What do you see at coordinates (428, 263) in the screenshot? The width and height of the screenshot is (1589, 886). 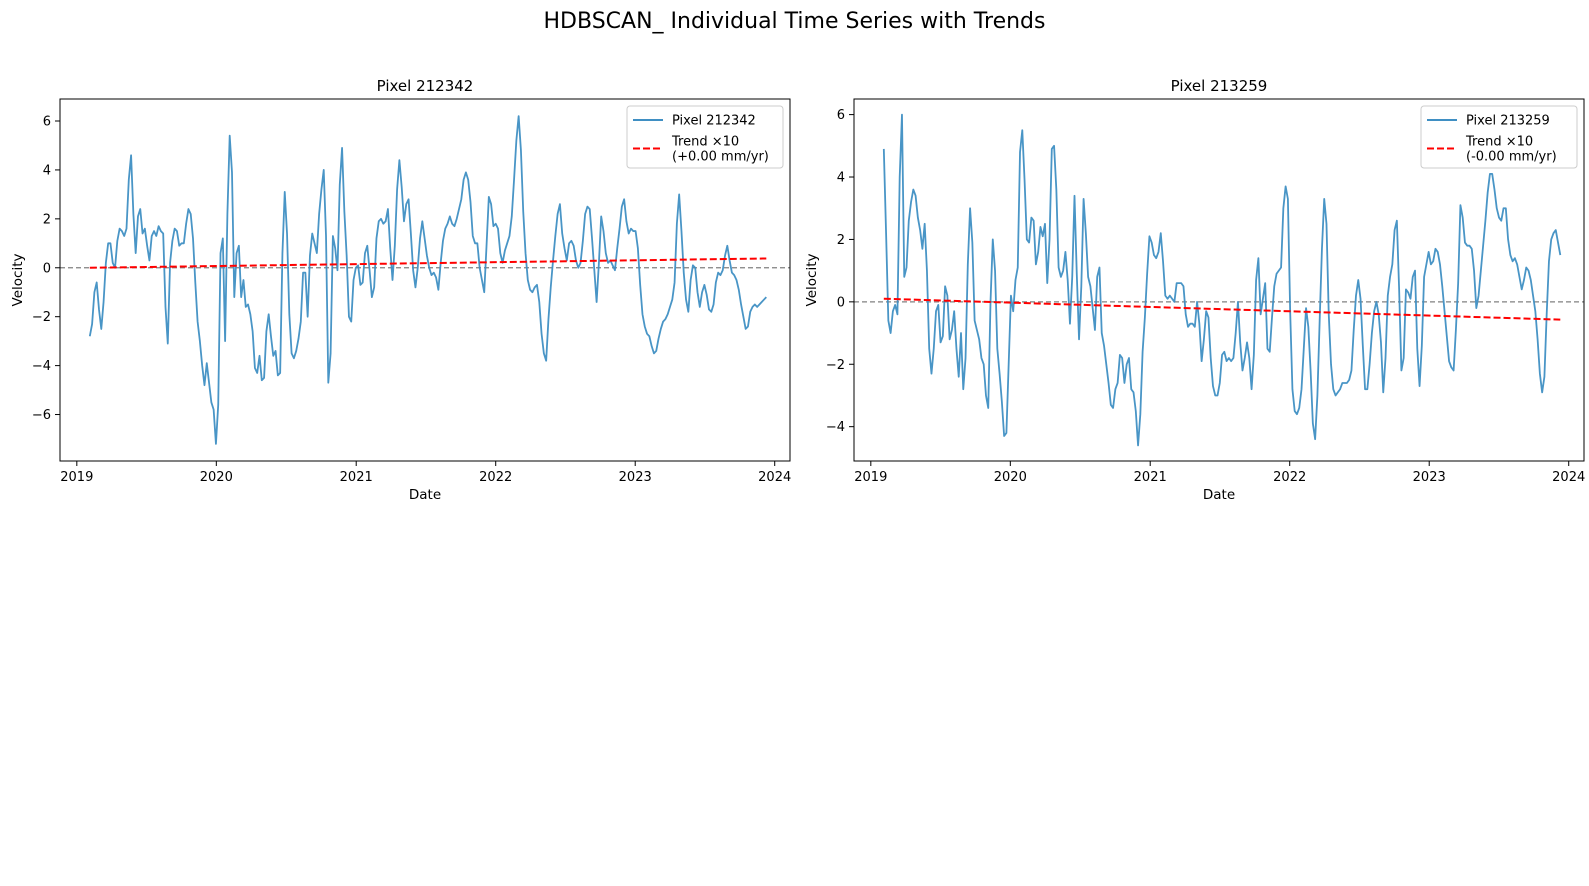 I see `ax0-trend-line` at bounding box center [428, 263].